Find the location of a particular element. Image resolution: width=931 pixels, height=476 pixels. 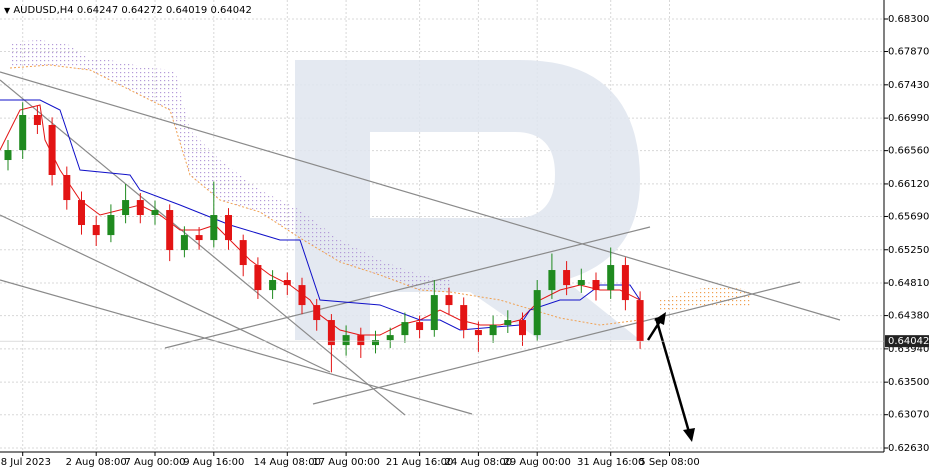

header-value: 0.64019 is located at coordinates (186, 10).